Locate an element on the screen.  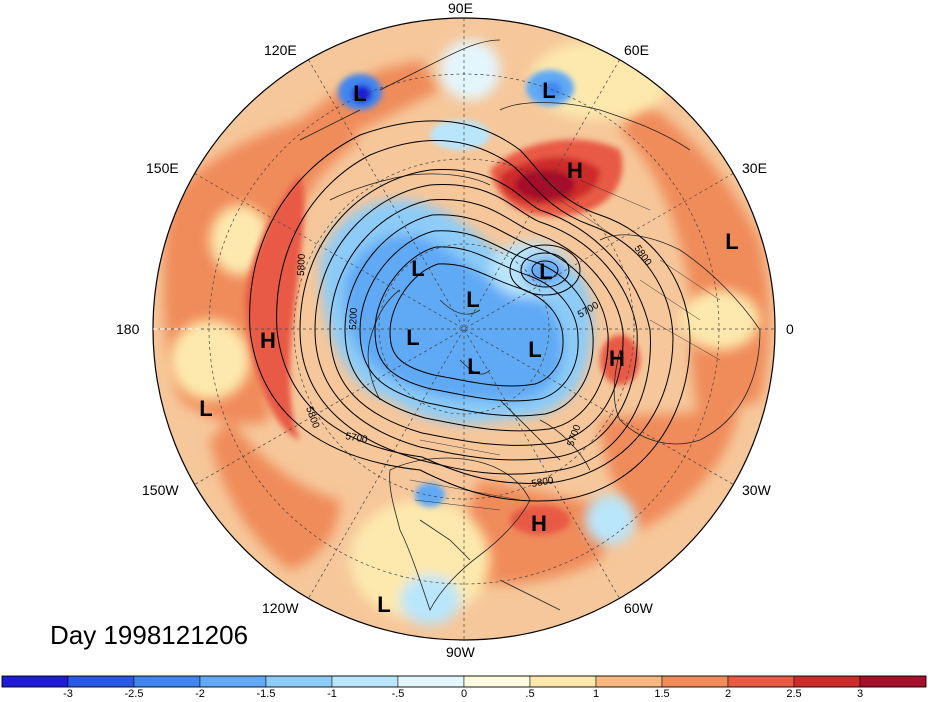
colorbar-tick-label: 2.5 is located at coordinates (794, 694).